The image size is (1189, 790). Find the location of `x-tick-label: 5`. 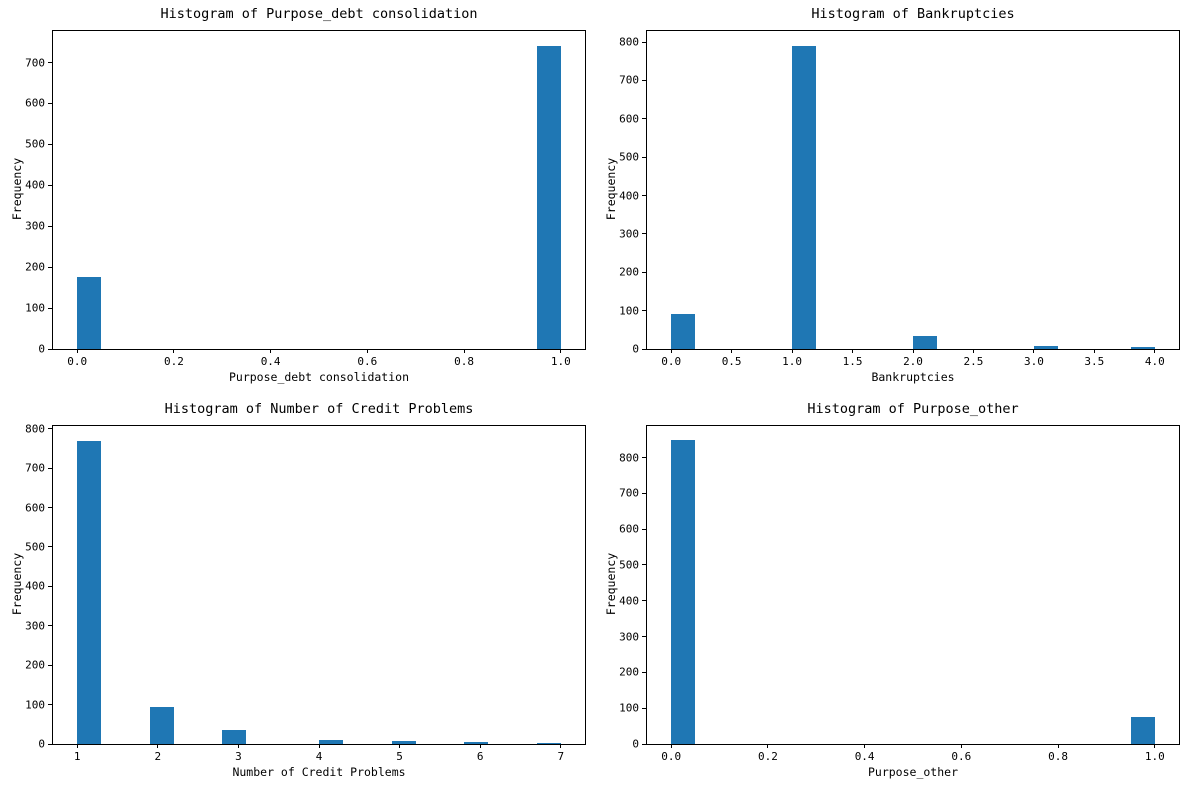

x-tick-label: 5 is located at coordinates (399, 756).